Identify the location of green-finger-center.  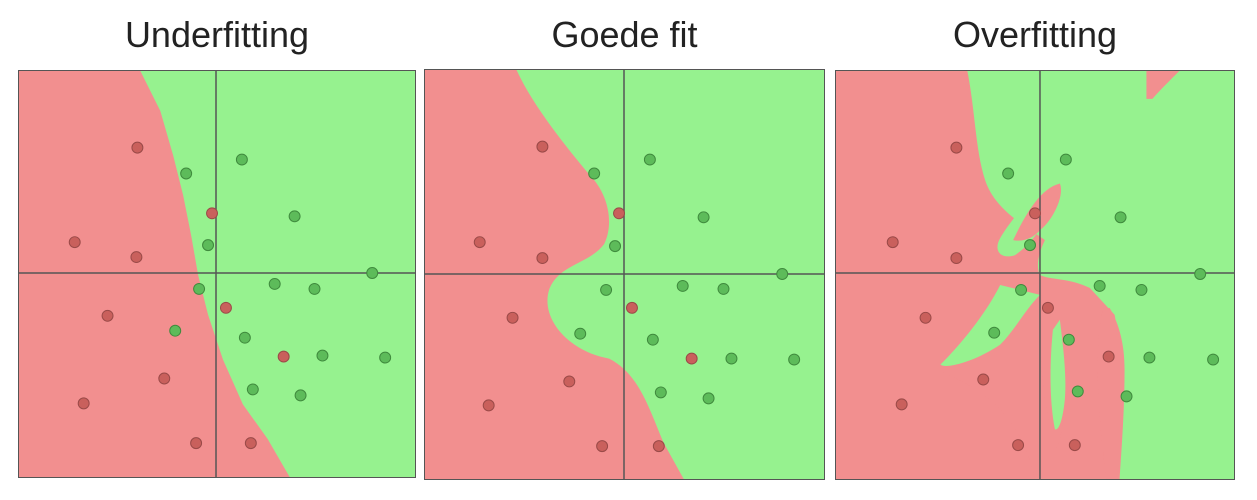
(1058, 374).